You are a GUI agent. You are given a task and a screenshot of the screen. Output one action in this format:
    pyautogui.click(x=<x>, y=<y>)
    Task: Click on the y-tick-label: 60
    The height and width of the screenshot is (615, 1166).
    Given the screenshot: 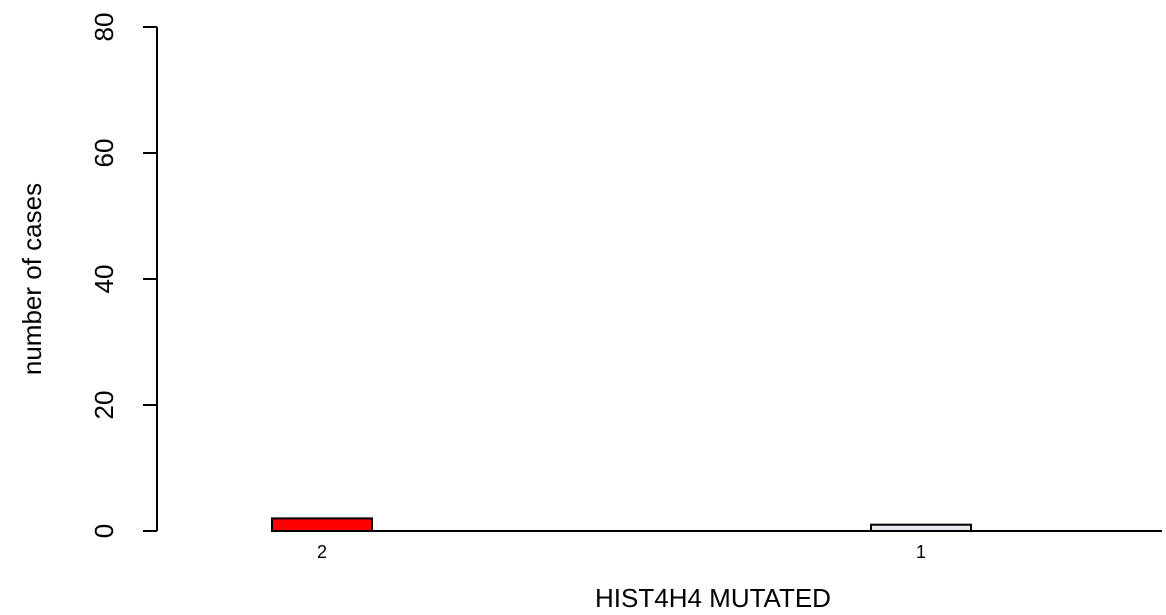 What is the action you would take?
    pyautogui.click(x=104, y=153)
    